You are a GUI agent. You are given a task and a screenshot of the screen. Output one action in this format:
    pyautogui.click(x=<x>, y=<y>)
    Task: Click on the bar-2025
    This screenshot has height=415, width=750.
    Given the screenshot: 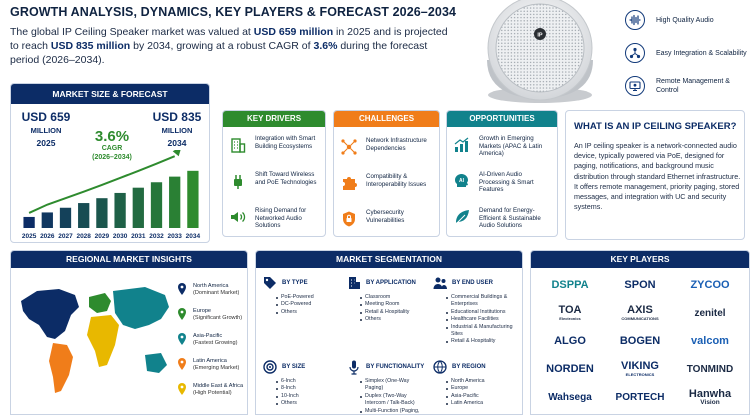 What is the action you would take?
    pyautogui.click(x=29, y=222)
    